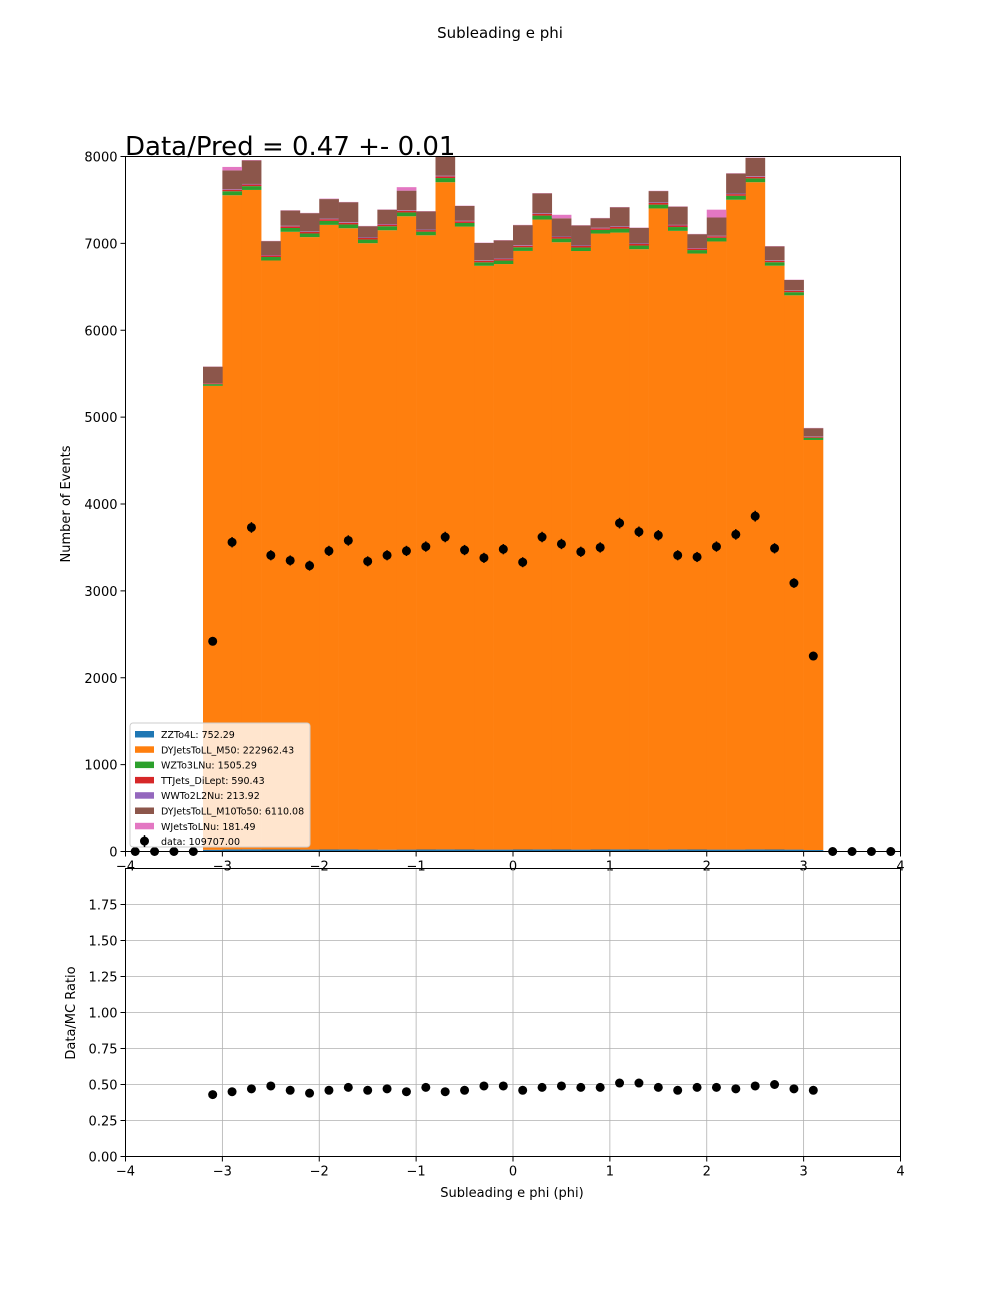 Image resolution: width=1000 pixels, height=1300 pixels. What do you see at coordinates (900, 867) in the screenshot?
I see `x-tick-label: 4` at bounding box center [900, 867].